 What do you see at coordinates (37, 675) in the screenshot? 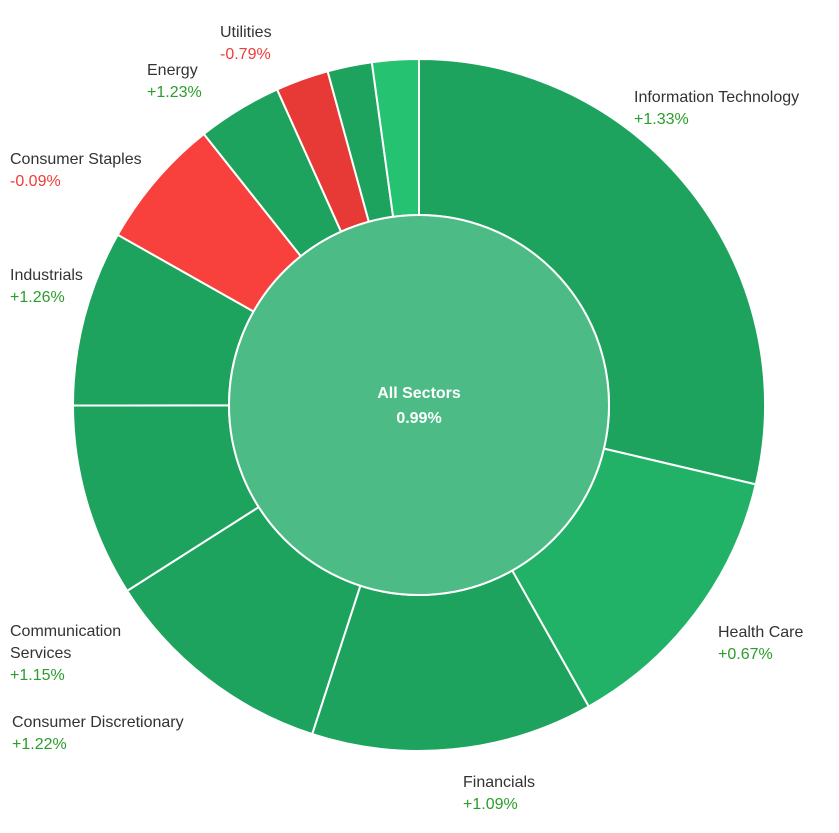
I see `slice-label-change: +1.15%` at bounding box center [37, 675].